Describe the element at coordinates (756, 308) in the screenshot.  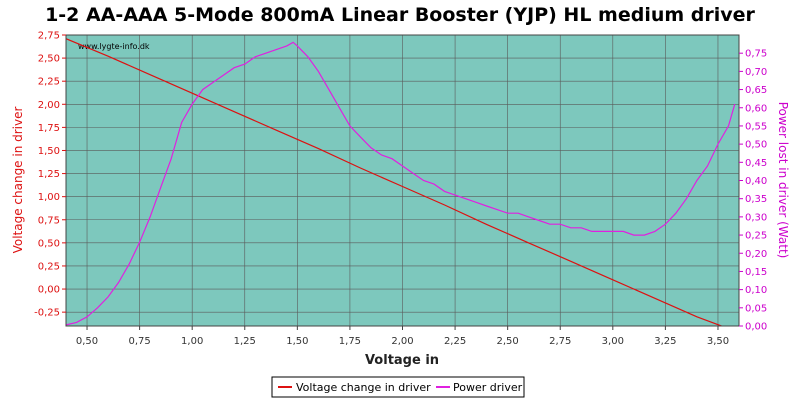
I see `right-tick-label: 0,05` at that location.